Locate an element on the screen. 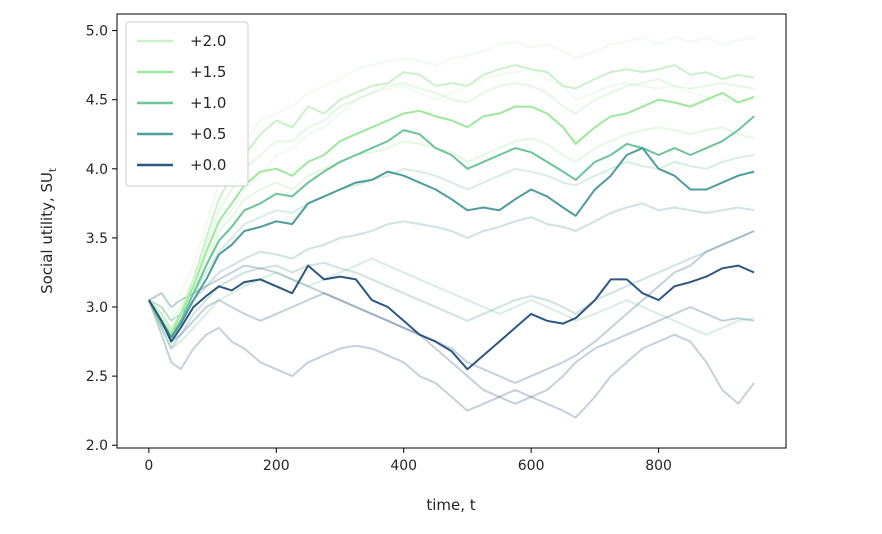  y-axis: 2.0 2.5 3.0 3.5 4.0 4.5 5.0 is located at coordinates (101, 239).